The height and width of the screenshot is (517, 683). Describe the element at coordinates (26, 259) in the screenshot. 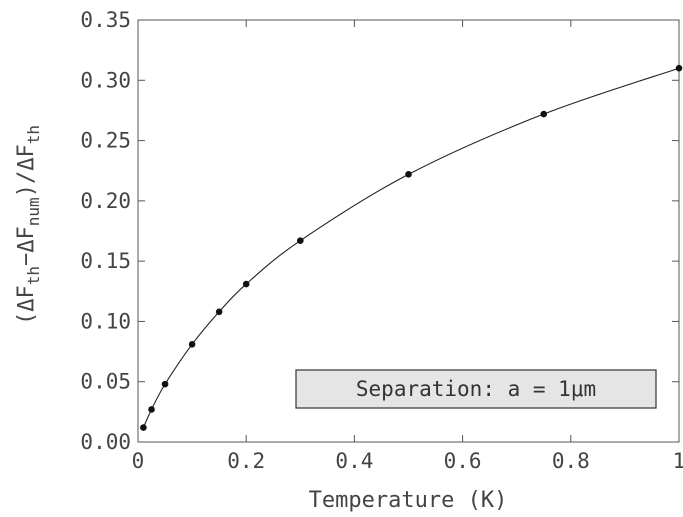

I see `ylabel-minus: −` at that location.